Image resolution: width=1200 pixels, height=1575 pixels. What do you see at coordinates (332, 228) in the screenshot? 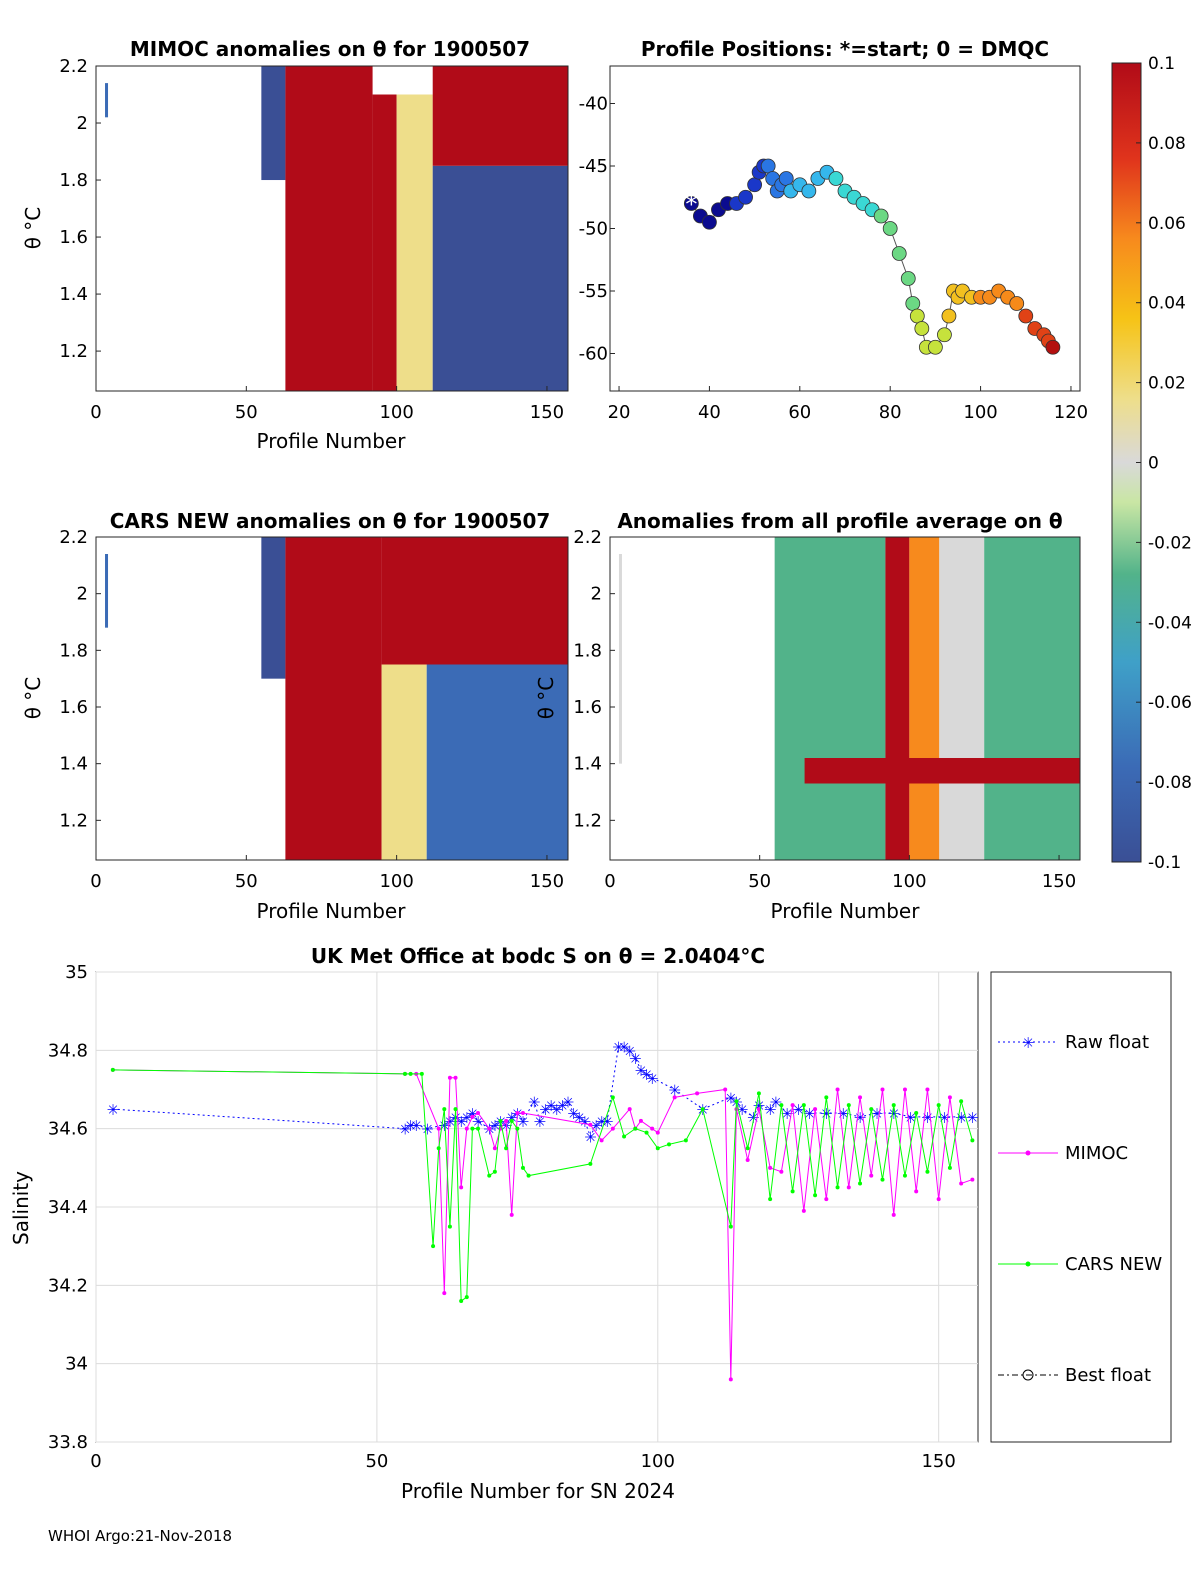
I see `mimoc-plot-frame` at bounding box center [332, 228].